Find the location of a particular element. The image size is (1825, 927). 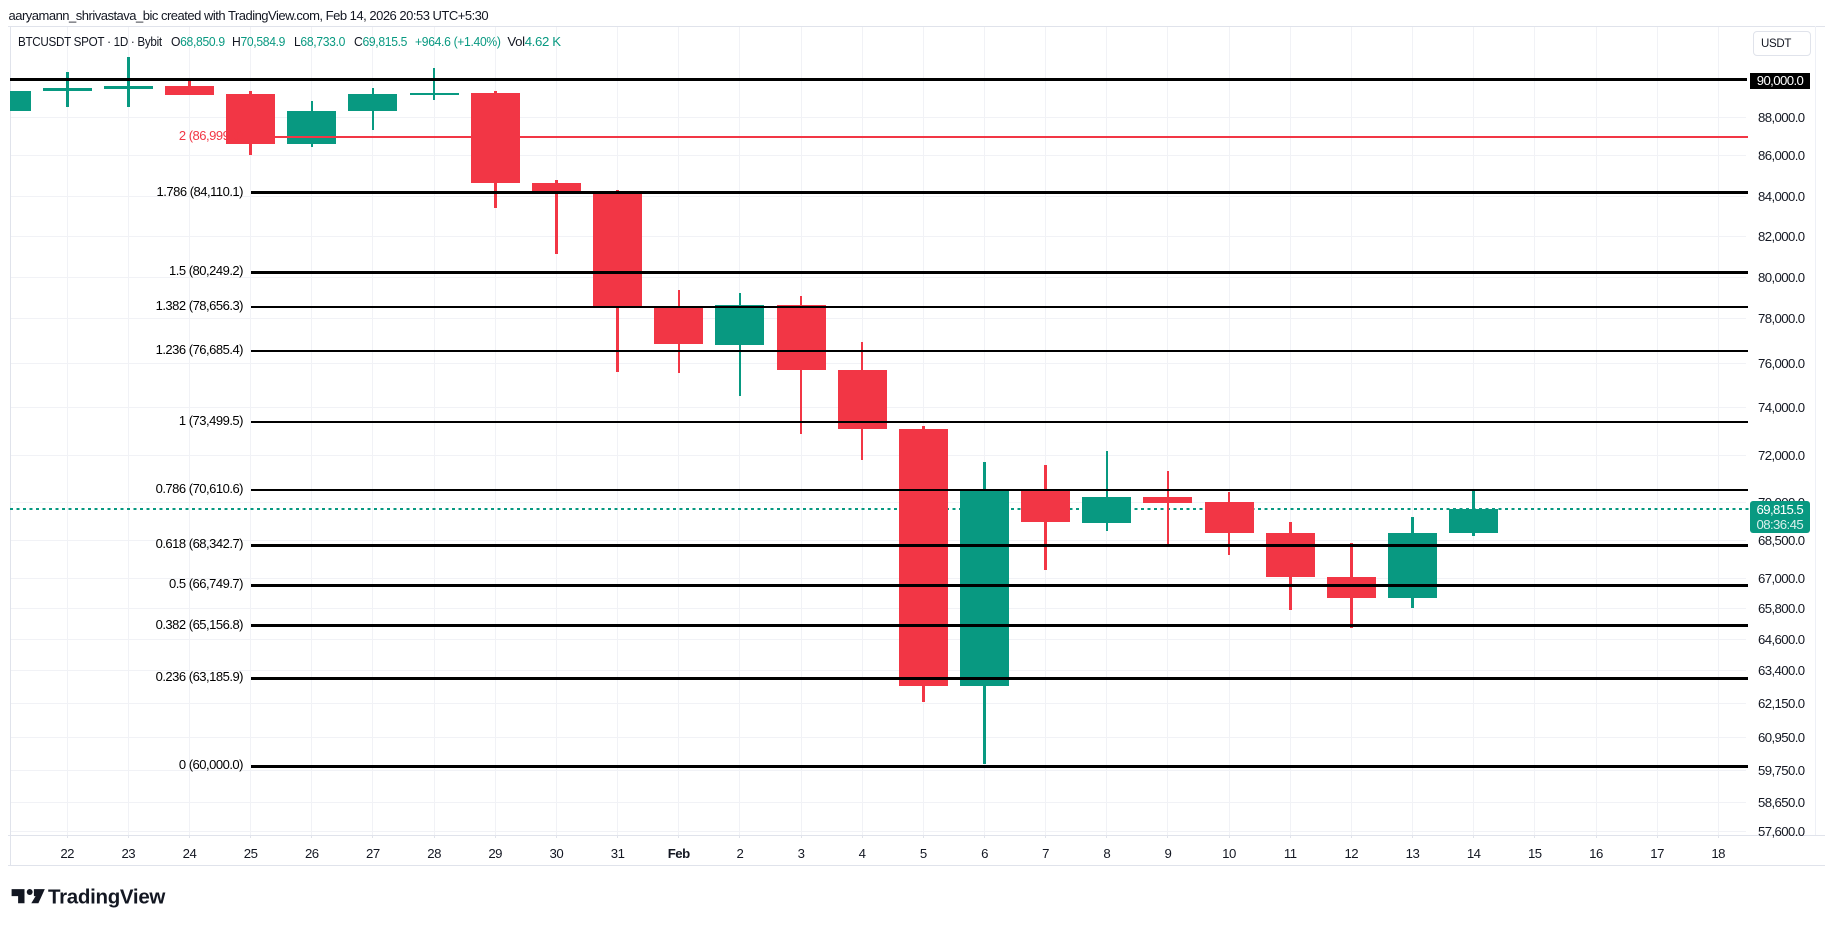

svg-text: TradingView is located at coordinates (106, 898).